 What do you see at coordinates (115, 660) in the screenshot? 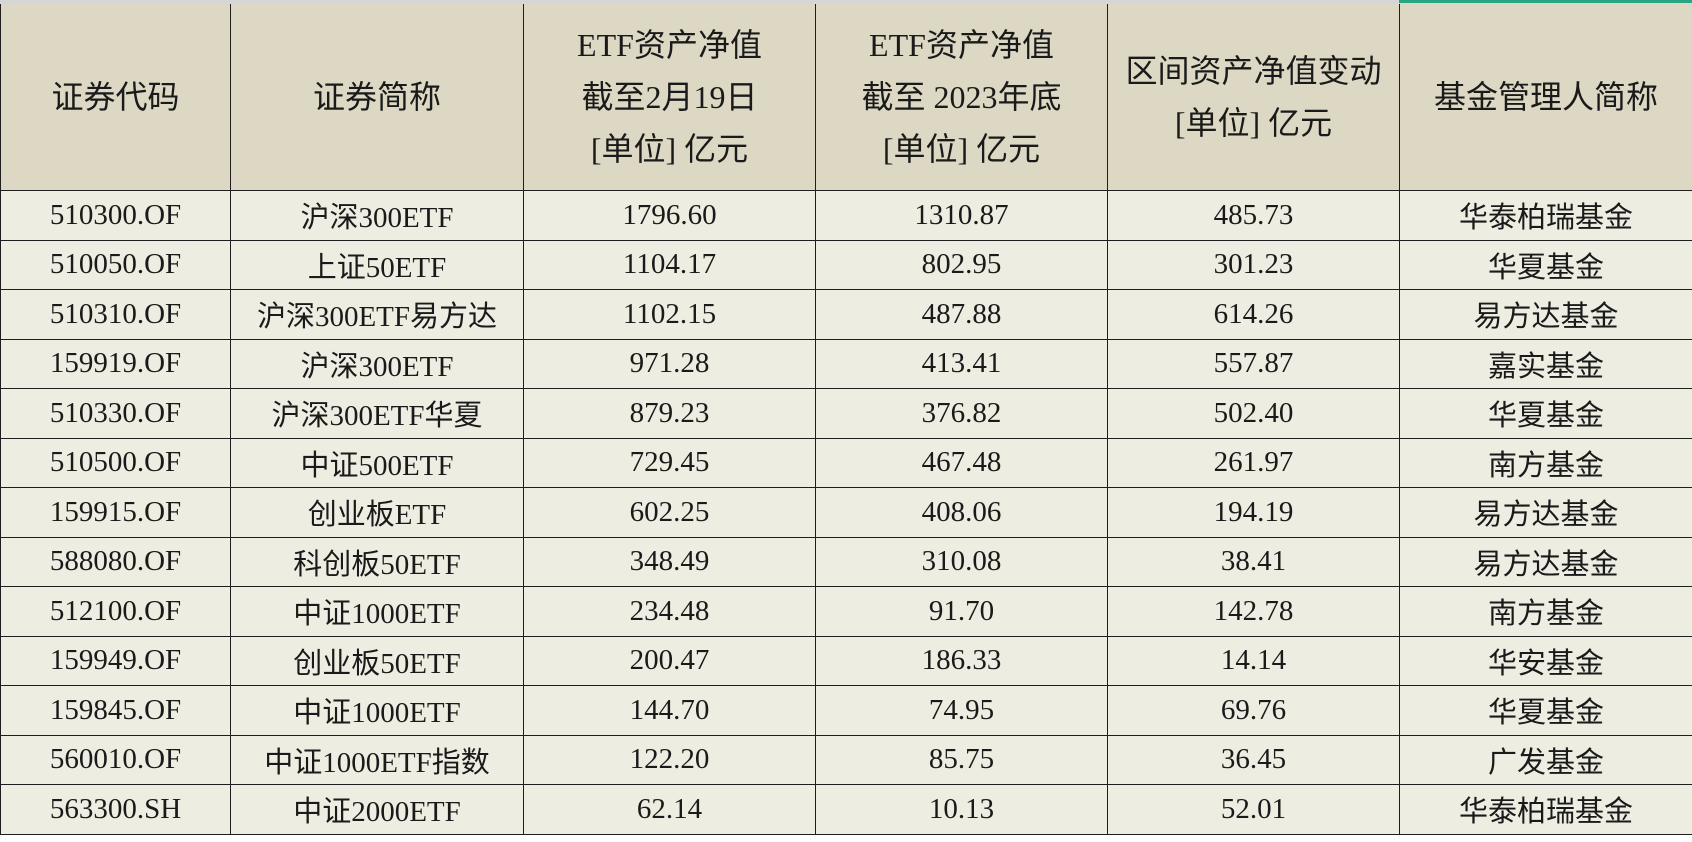
I see `data-cell: 159949.OF` at bounding box center [115, 660].